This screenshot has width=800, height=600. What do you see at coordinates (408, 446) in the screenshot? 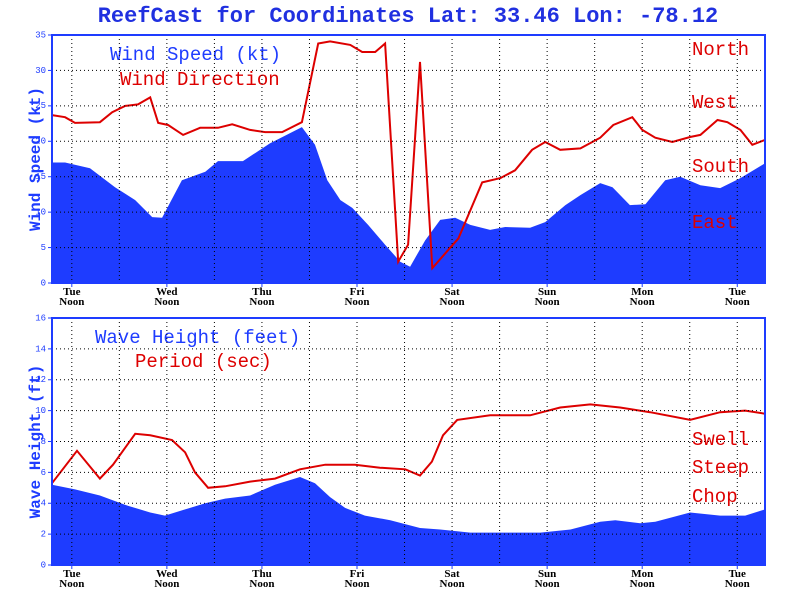
I see `line` at bounding box center [408, 446].